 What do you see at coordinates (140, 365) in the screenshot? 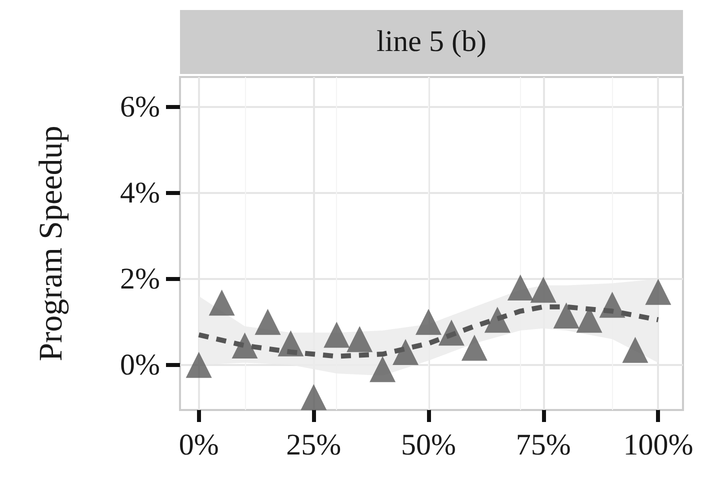
I see `y-tick-label: 0%` at bounding box center [140, 365].